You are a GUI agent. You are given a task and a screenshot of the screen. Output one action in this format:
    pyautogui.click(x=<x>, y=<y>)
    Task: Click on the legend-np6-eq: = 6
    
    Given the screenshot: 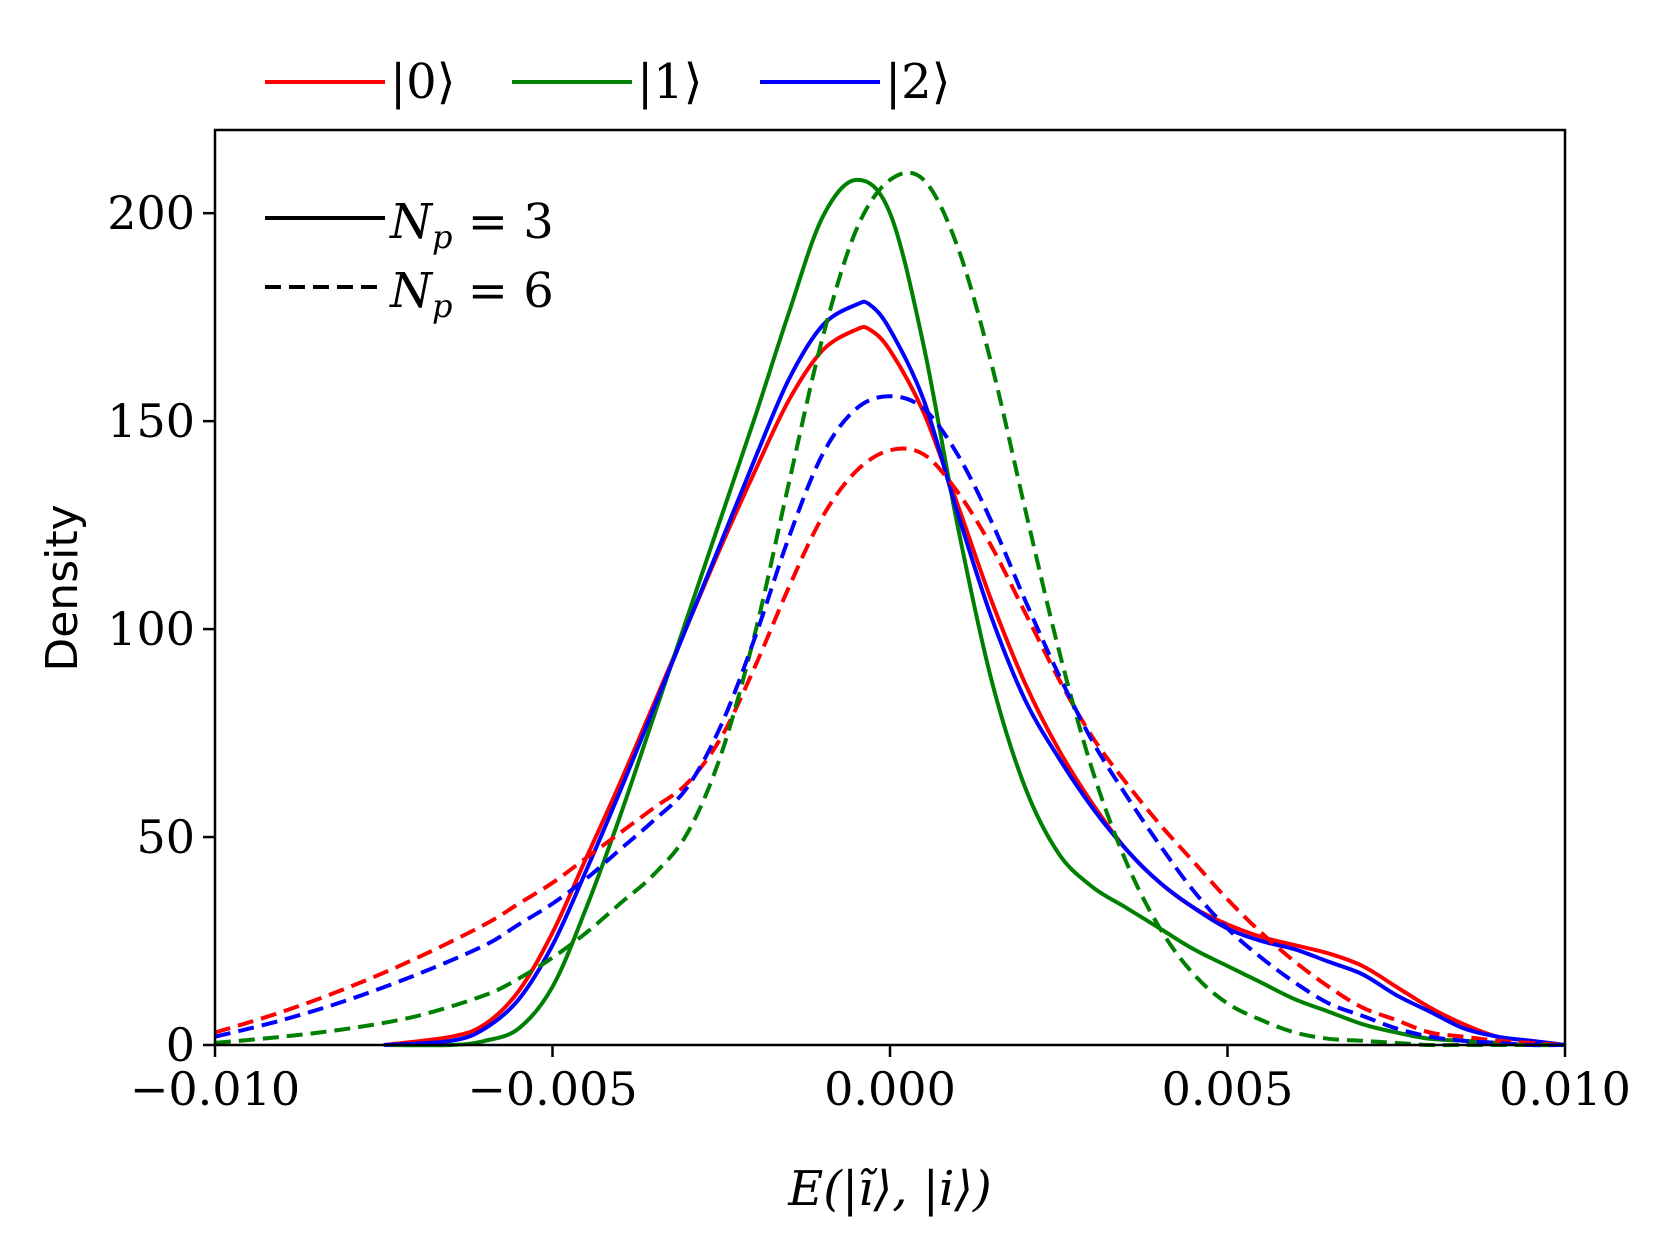 What is the action you would take?
    pyautogui.click(x=502, y=291)
    